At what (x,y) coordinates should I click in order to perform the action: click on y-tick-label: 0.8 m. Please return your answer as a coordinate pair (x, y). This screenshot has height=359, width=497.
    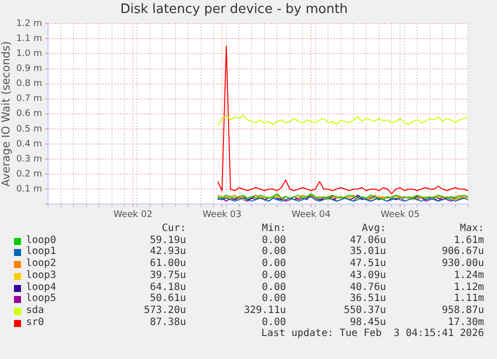
    Looking at the image, I should click on (29, 84).